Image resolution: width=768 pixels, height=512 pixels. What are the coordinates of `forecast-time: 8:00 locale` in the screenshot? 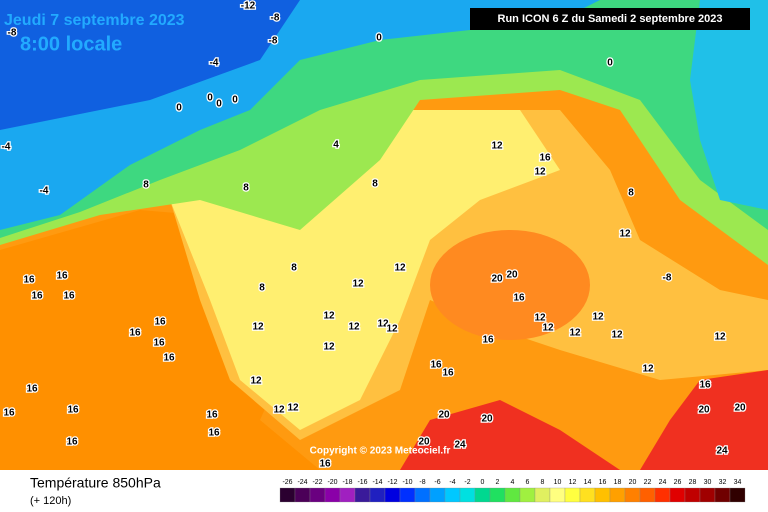 It's located at (71, 44).